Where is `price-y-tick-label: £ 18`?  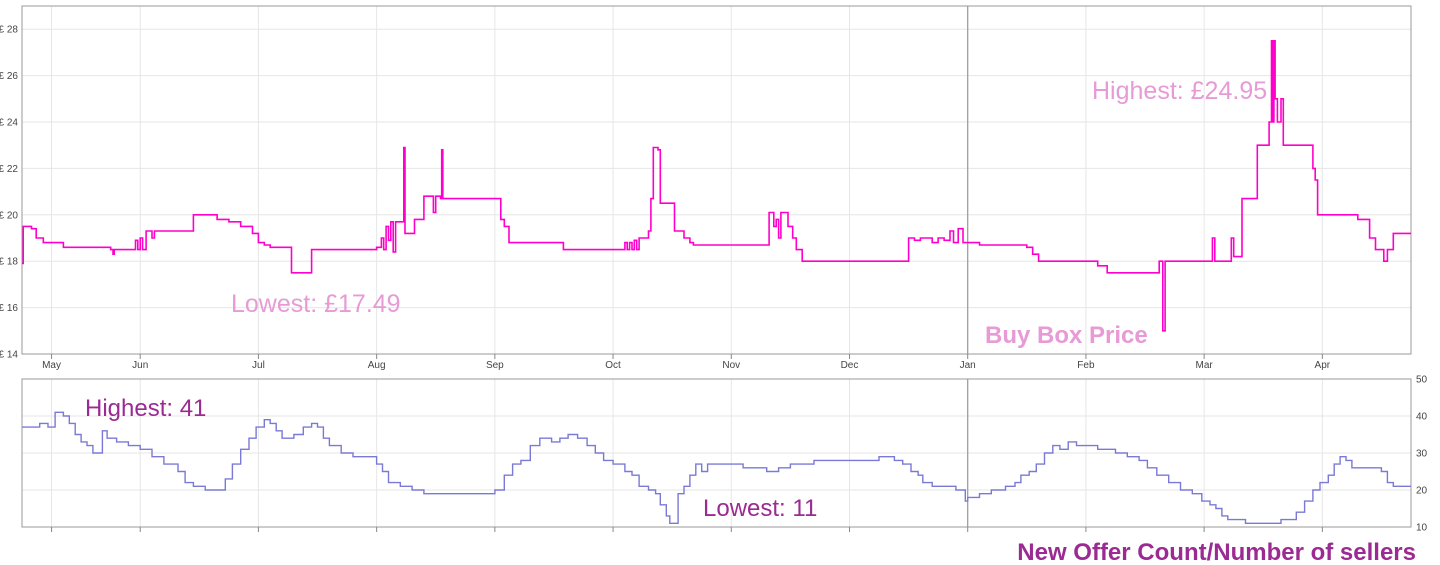
price-y-tick-label: £ 18 is located at coordinates (9, 262).